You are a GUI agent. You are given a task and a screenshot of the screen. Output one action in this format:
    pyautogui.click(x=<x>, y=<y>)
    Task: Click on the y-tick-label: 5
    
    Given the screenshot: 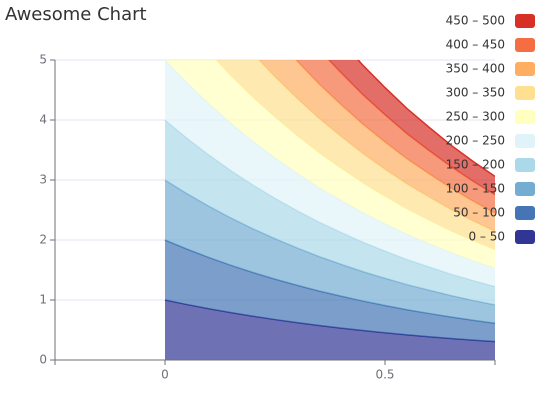 What is the action you would take?
    pyautogui.click(x=43, y=60)
    